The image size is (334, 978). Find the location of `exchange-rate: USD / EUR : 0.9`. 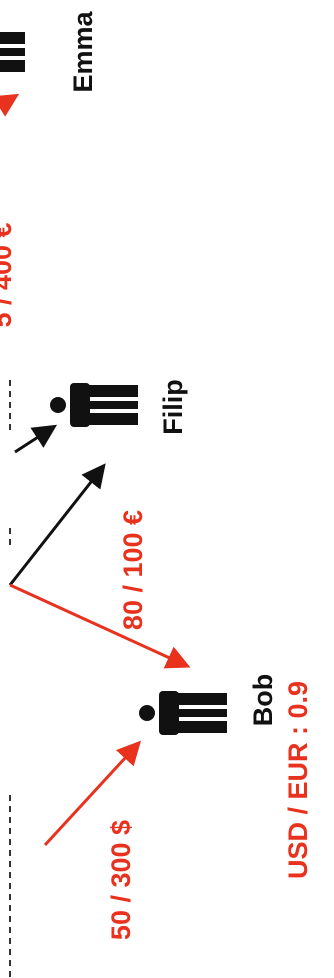

exchange-rate: USD / EUR : 0.9 is located at coordinates (298, 780).